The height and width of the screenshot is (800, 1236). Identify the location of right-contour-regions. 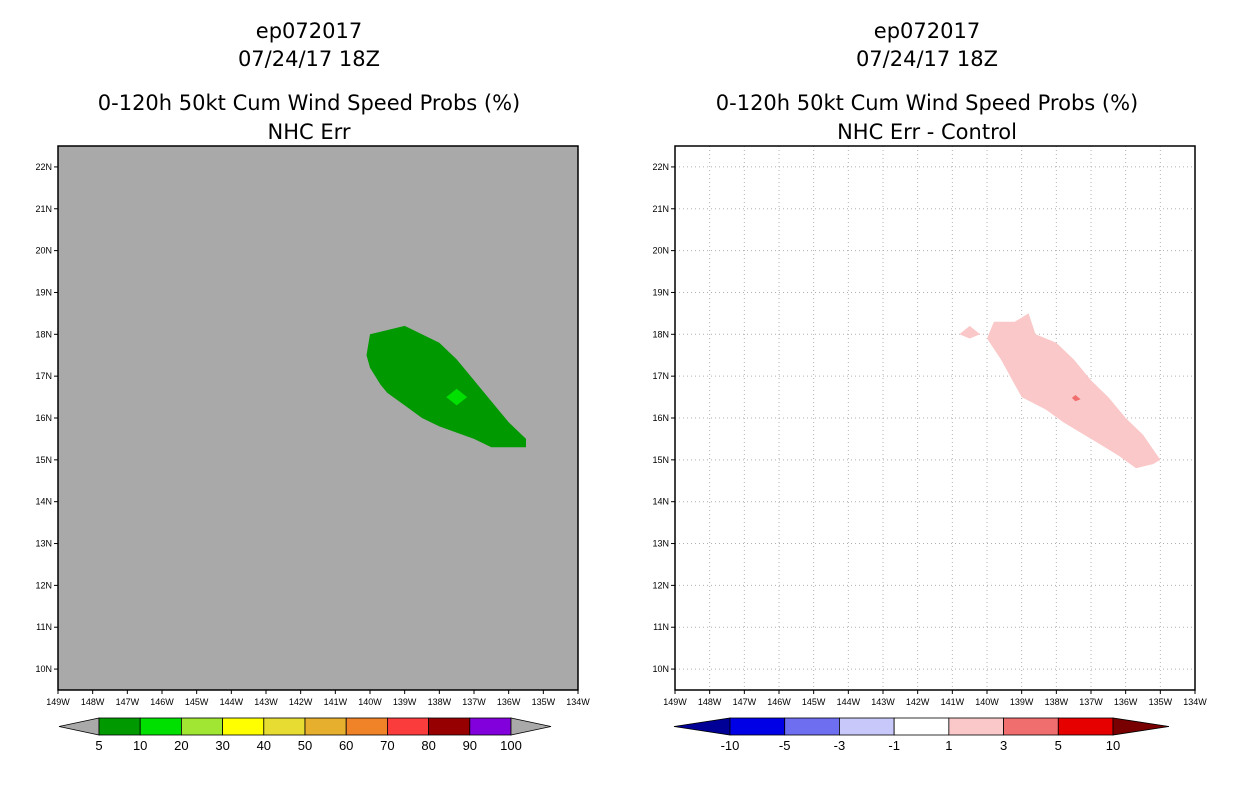
(1060, 391).